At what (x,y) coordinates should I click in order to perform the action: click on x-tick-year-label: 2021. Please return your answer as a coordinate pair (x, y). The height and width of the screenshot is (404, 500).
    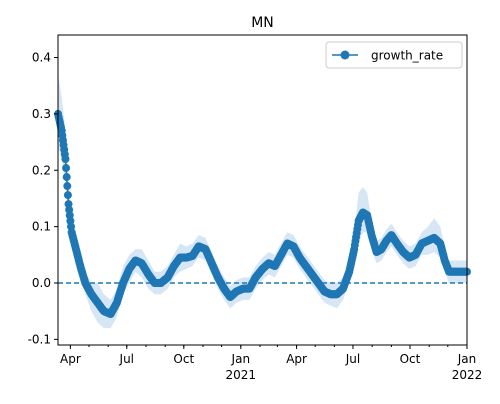
    Looking at the image, I should click on (241, 375).